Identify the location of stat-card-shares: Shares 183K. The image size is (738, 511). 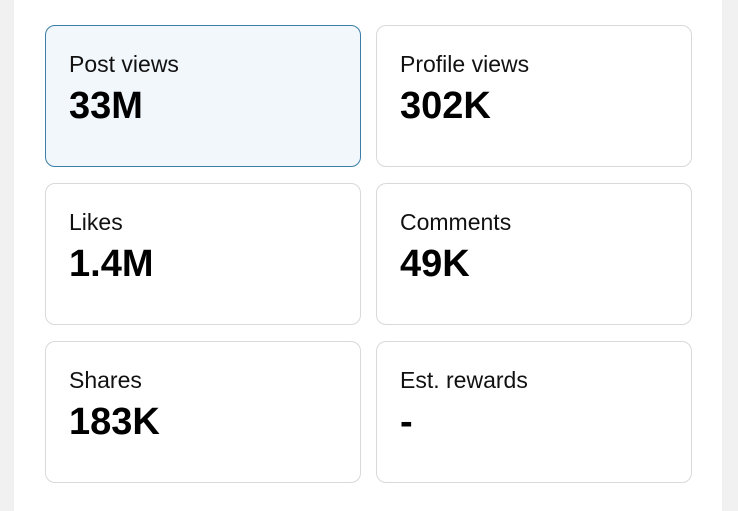
(203, 412).